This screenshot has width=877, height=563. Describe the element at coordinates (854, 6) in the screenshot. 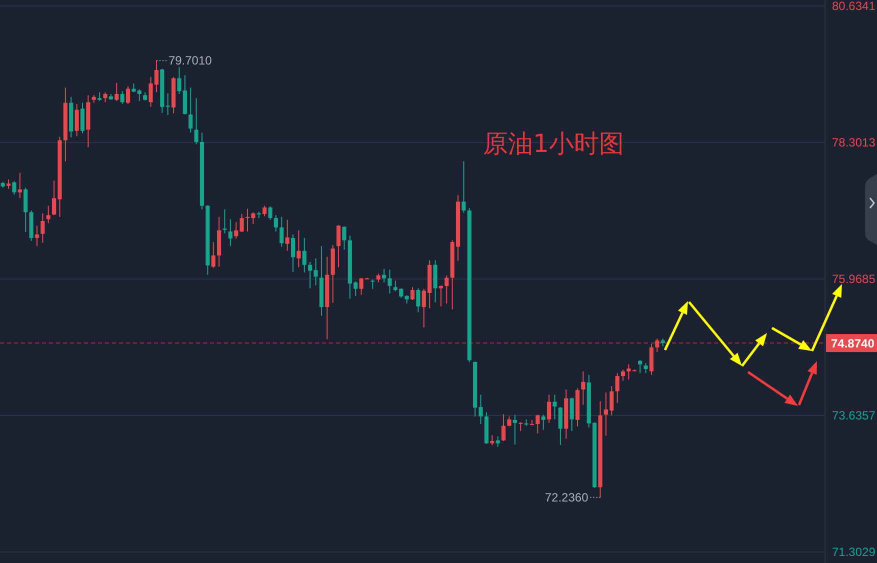

I see `y-tick-label: 80.6341` at that location.